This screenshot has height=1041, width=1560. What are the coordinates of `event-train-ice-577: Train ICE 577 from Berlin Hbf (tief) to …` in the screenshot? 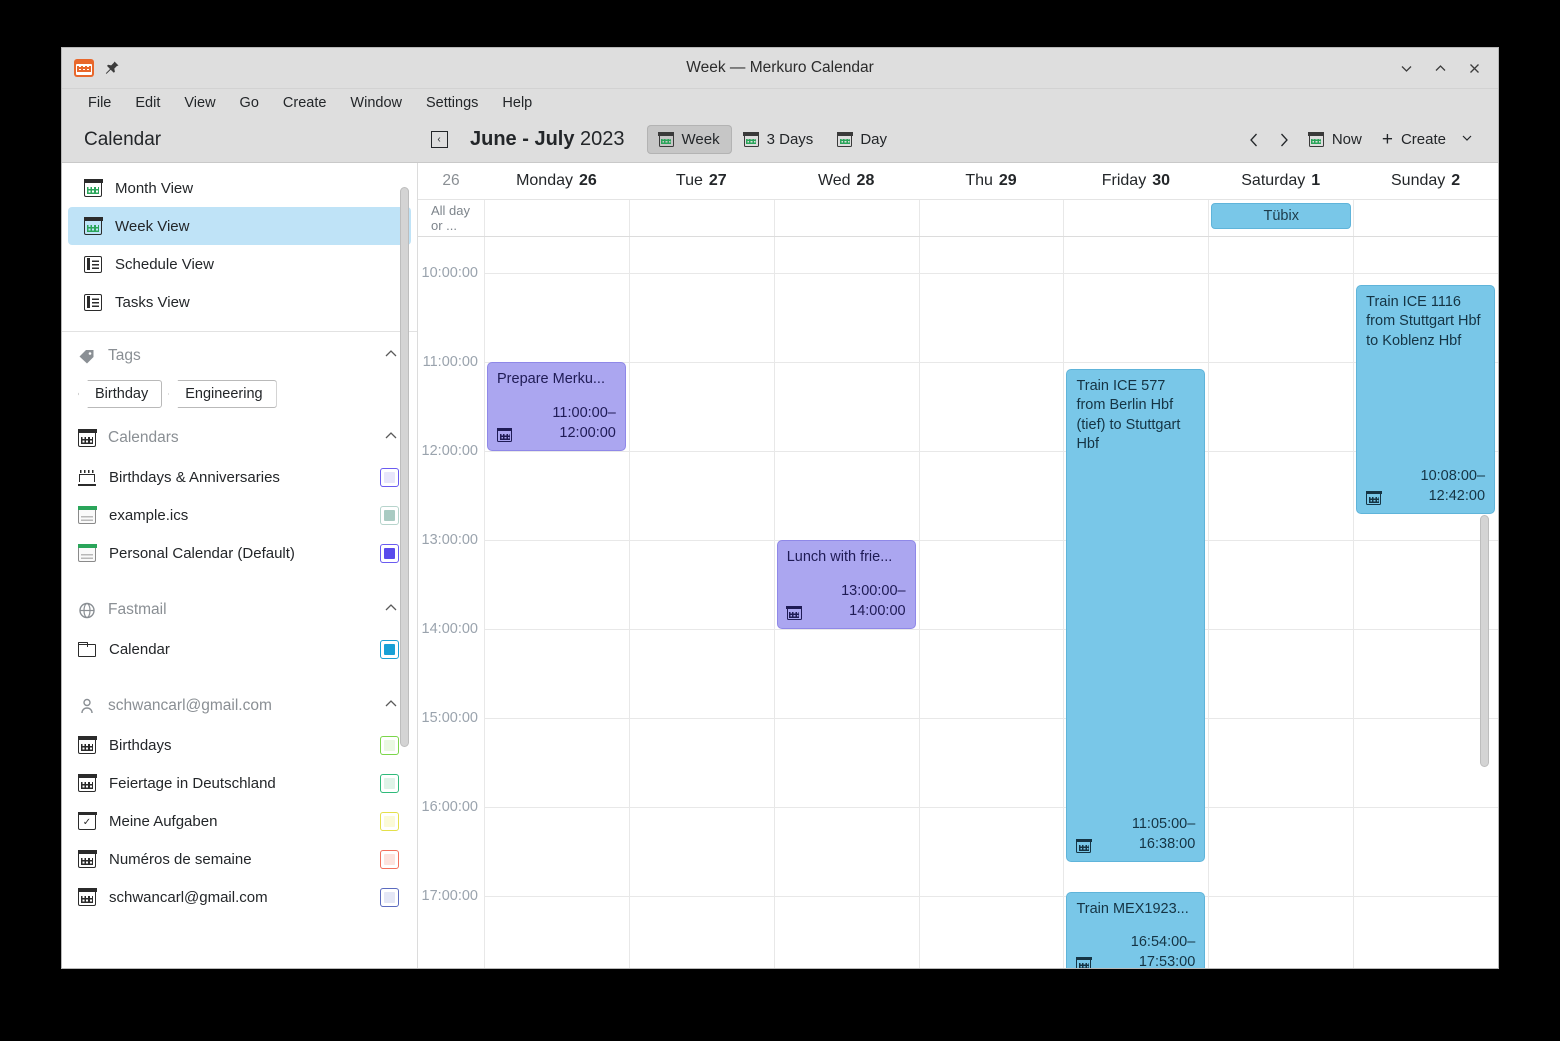 It's located at (1136, 615).